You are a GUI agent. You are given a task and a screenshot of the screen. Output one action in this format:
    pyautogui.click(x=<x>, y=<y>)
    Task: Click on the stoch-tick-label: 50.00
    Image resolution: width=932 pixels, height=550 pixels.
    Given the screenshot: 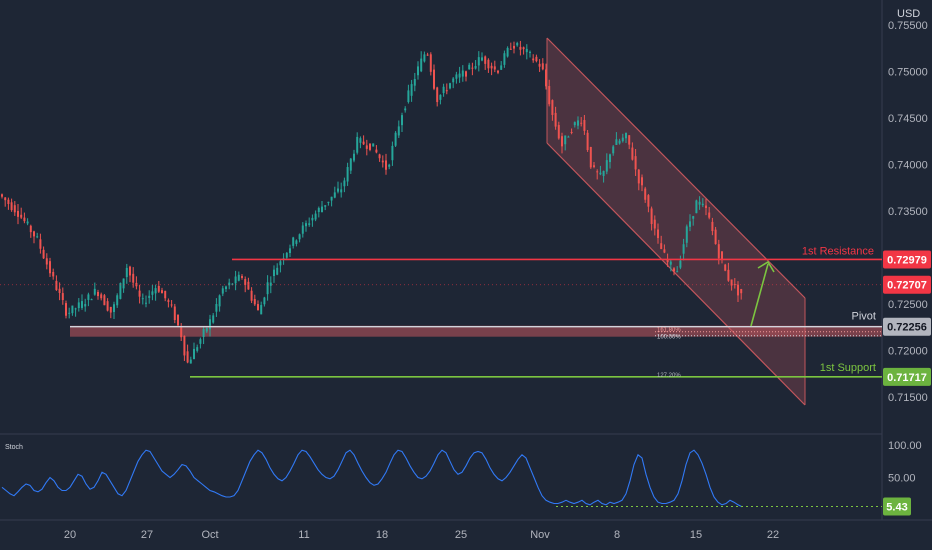 What is the action you would take?
    pyautogui.click(x=902, y=479)
    